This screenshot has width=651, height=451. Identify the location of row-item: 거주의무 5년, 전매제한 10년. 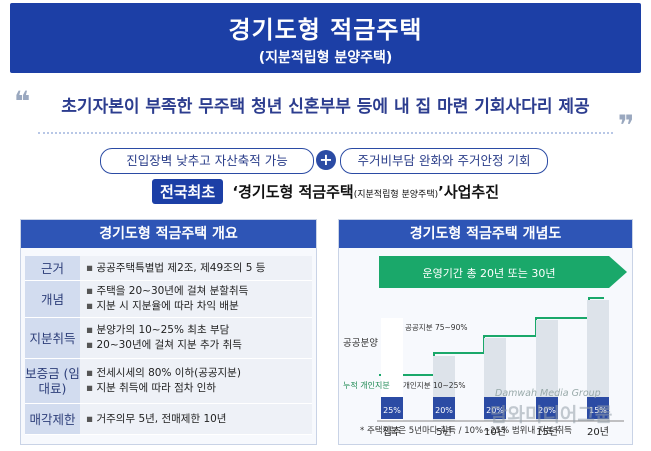
(196, 419).